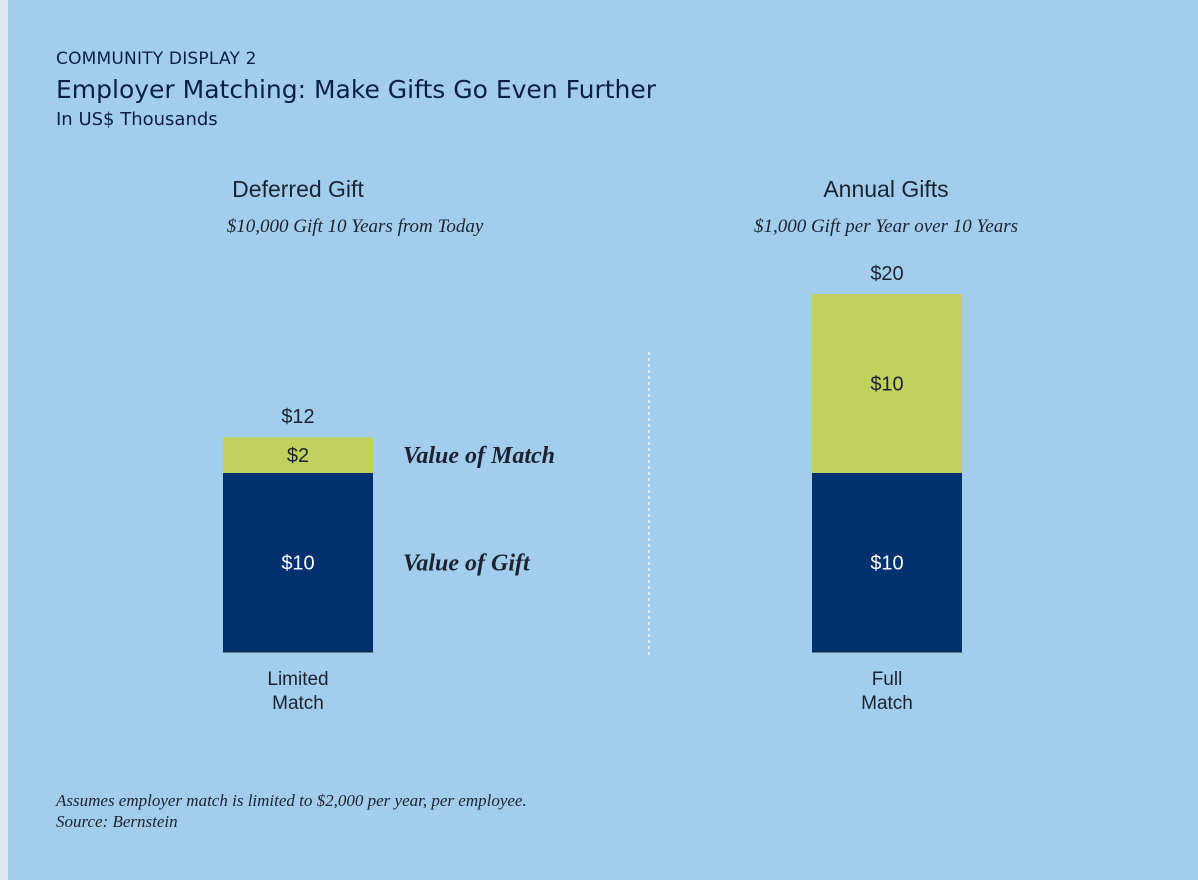 This screenshot has width=1198, height=880. I want to click on panel-subtitle-deferred: $10,000 Gift 10 Years from Today, so click(355, 226).